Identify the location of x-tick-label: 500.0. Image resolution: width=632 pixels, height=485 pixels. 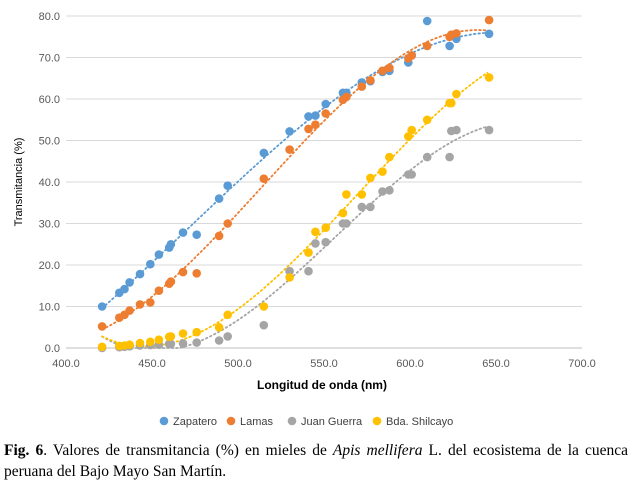
(238, 364).